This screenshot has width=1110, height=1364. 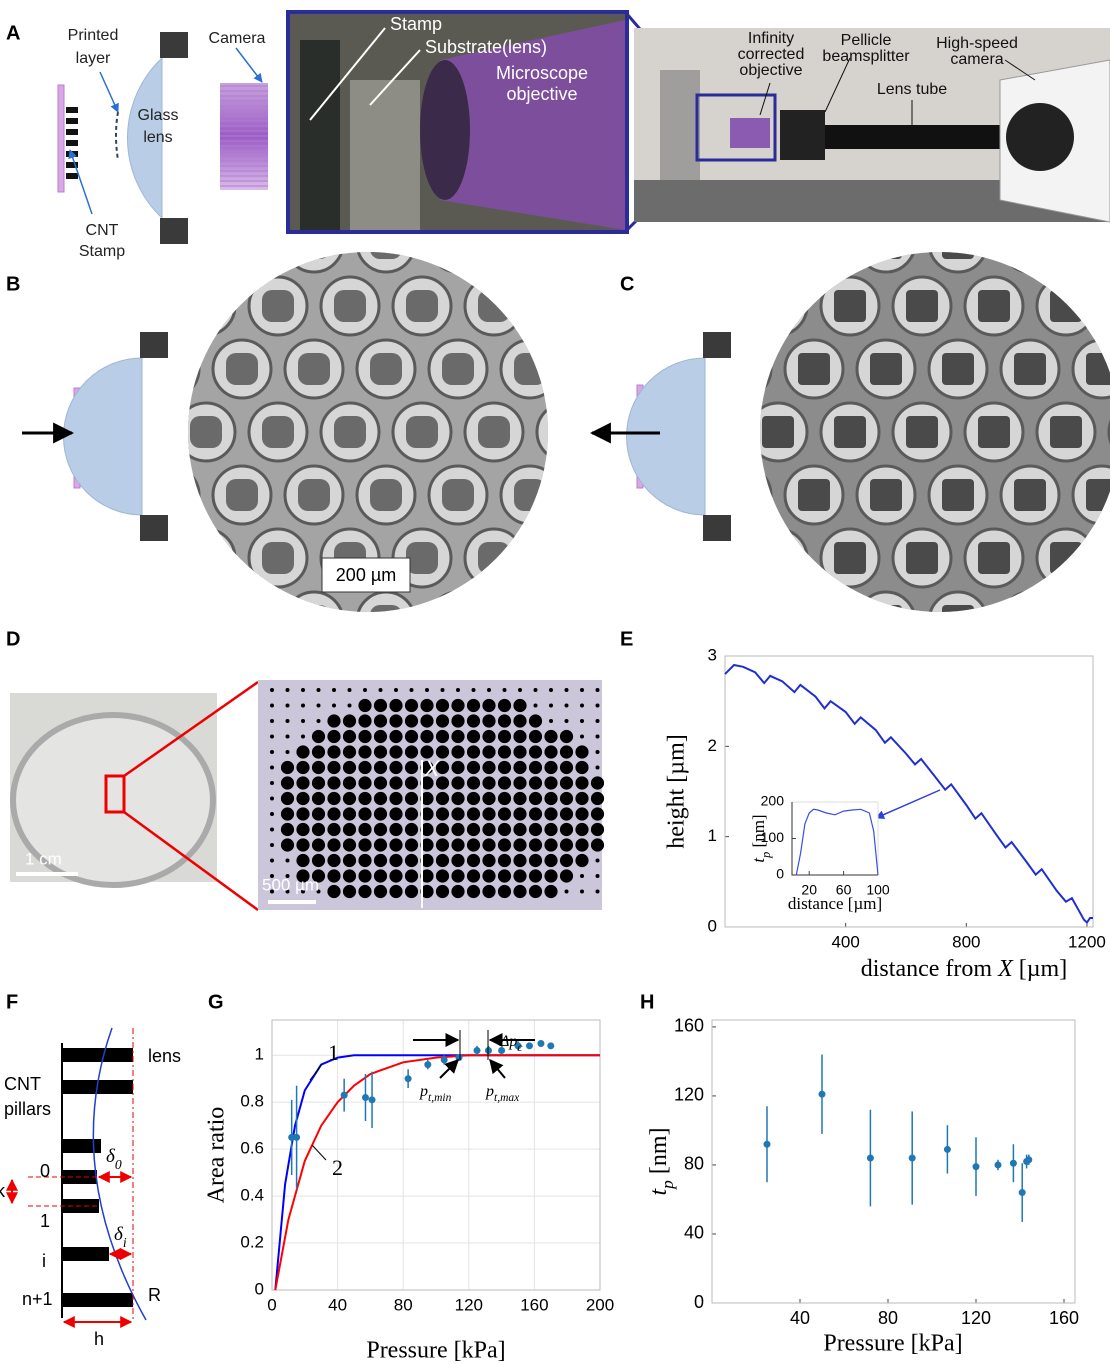 I want to click on inset-bg, so click(x=835, y=838).